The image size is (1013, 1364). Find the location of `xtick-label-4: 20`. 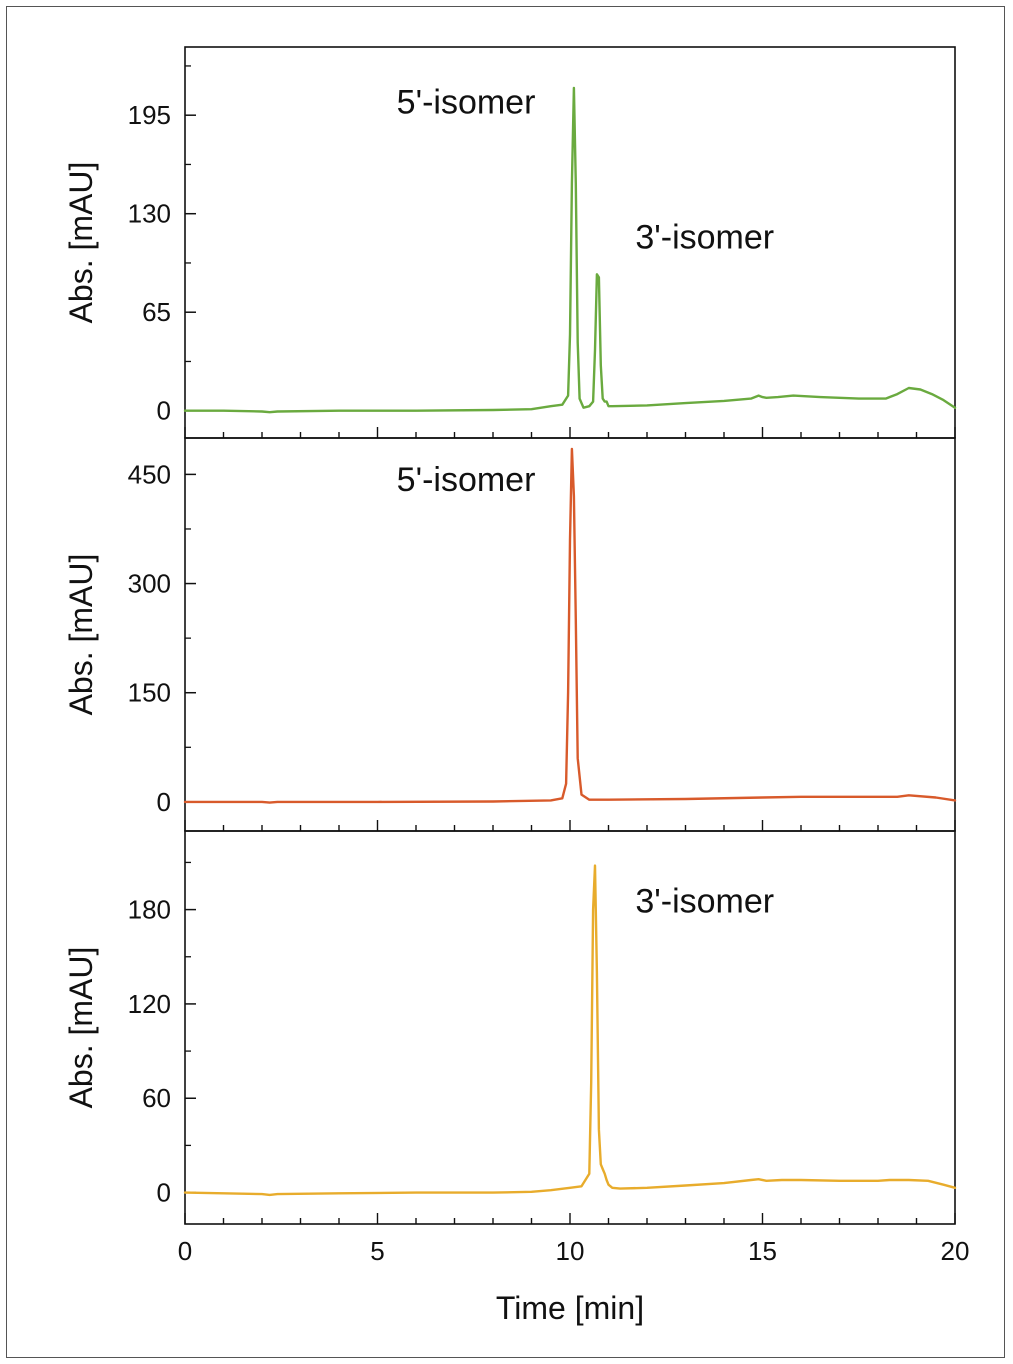

xtick-label-4: 20 is located at coordinates (955, 1251).